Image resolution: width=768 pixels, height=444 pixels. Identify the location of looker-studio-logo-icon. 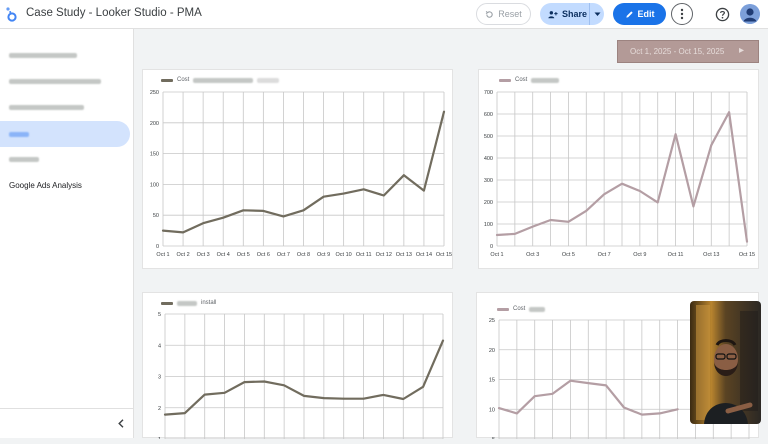
(11, 14).